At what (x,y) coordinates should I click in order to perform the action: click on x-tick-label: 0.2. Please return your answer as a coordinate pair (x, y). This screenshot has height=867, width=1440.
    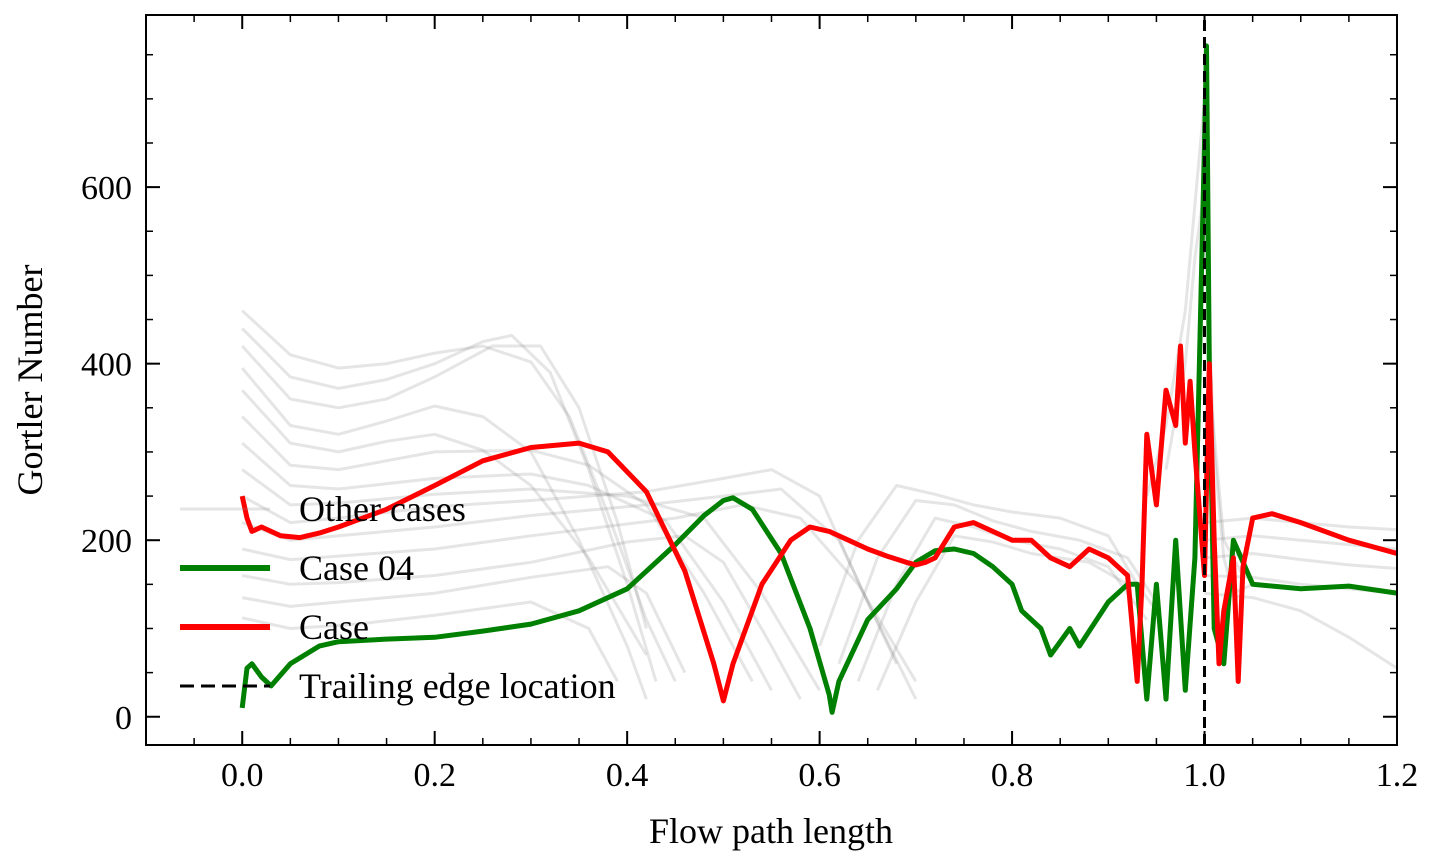
    Looking at the image, I should click on (434, 775).